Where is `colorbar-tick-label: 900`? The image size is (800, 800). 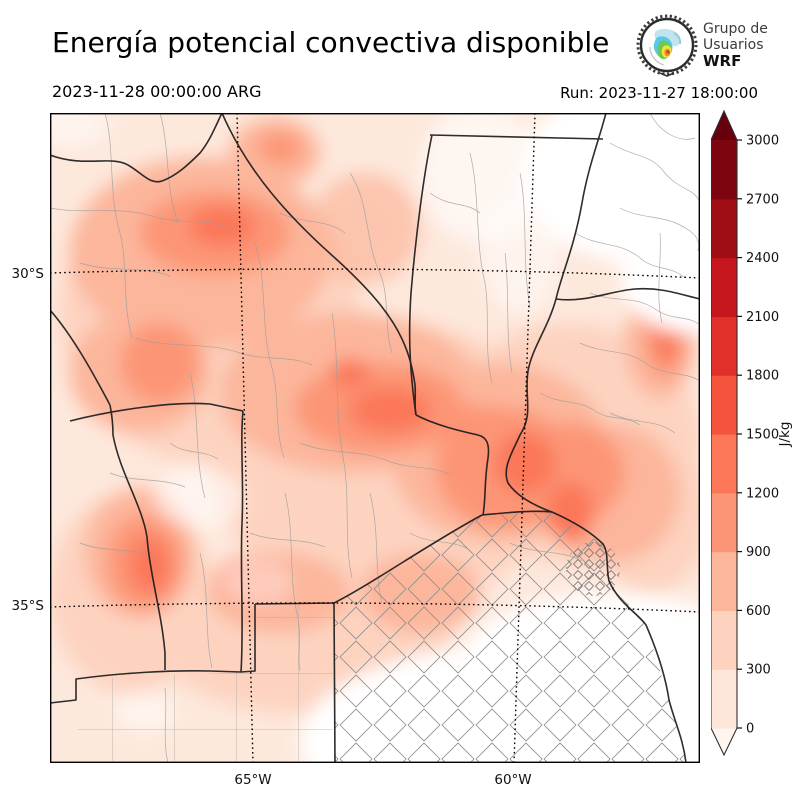 colorbar-tick-label: 900 is located at coordinates (758, 552).